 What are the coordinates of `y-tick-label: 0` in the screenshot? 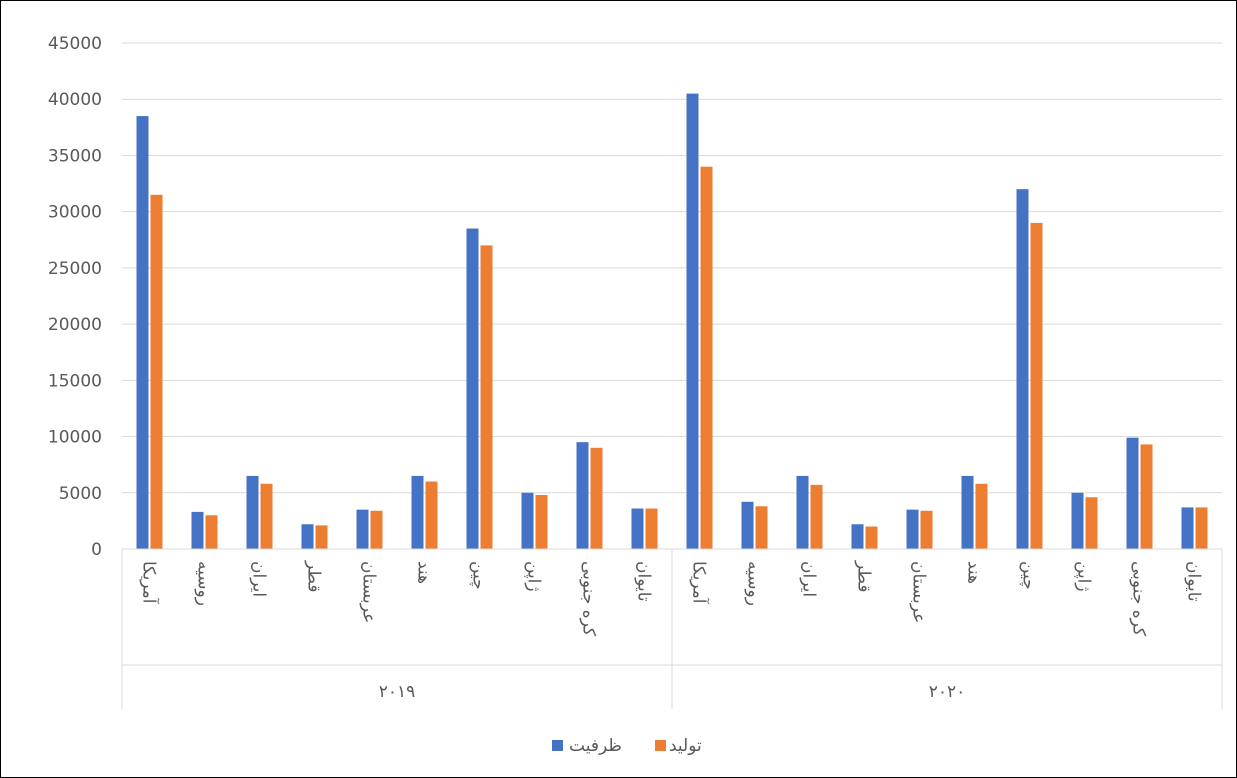 It's located at (96, 550).